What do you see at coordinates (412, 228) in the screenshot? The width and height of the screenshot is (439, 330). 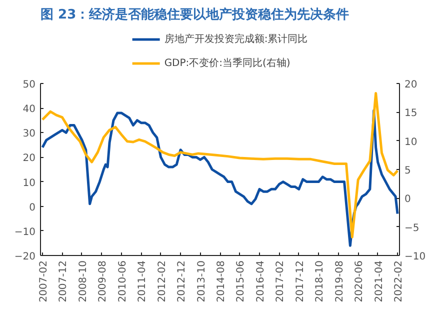 I see `y2-tick-label: −5` at bounding box center [412, 228].